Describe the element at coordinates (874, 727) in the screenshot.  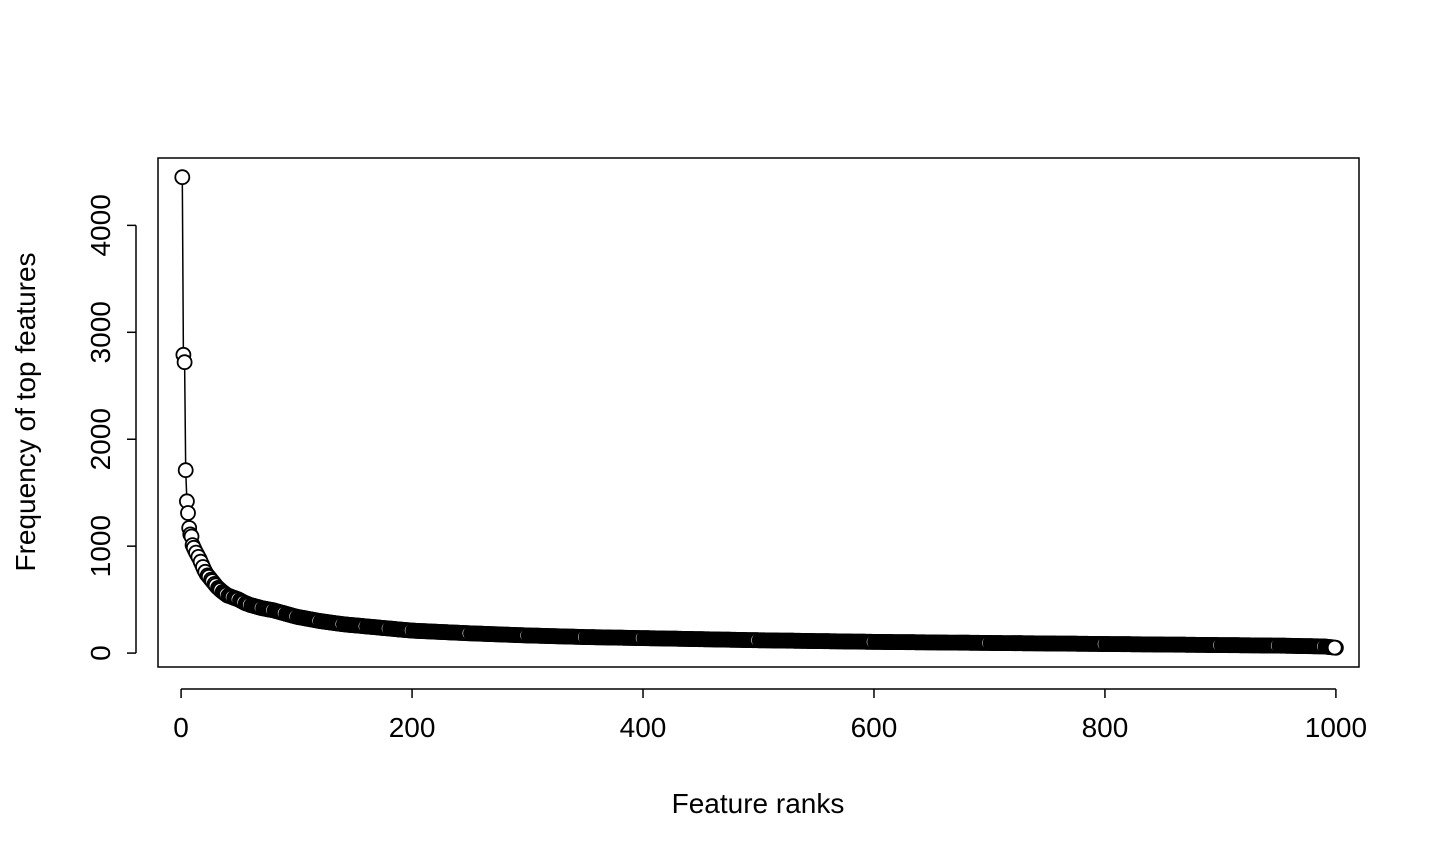
I see `x-tick-label: 600` at that location.